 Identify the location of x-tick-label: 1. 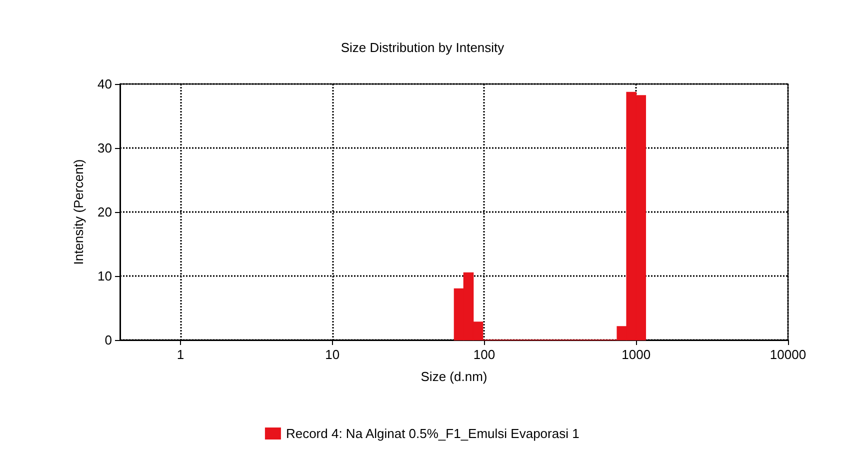
(180, 354).